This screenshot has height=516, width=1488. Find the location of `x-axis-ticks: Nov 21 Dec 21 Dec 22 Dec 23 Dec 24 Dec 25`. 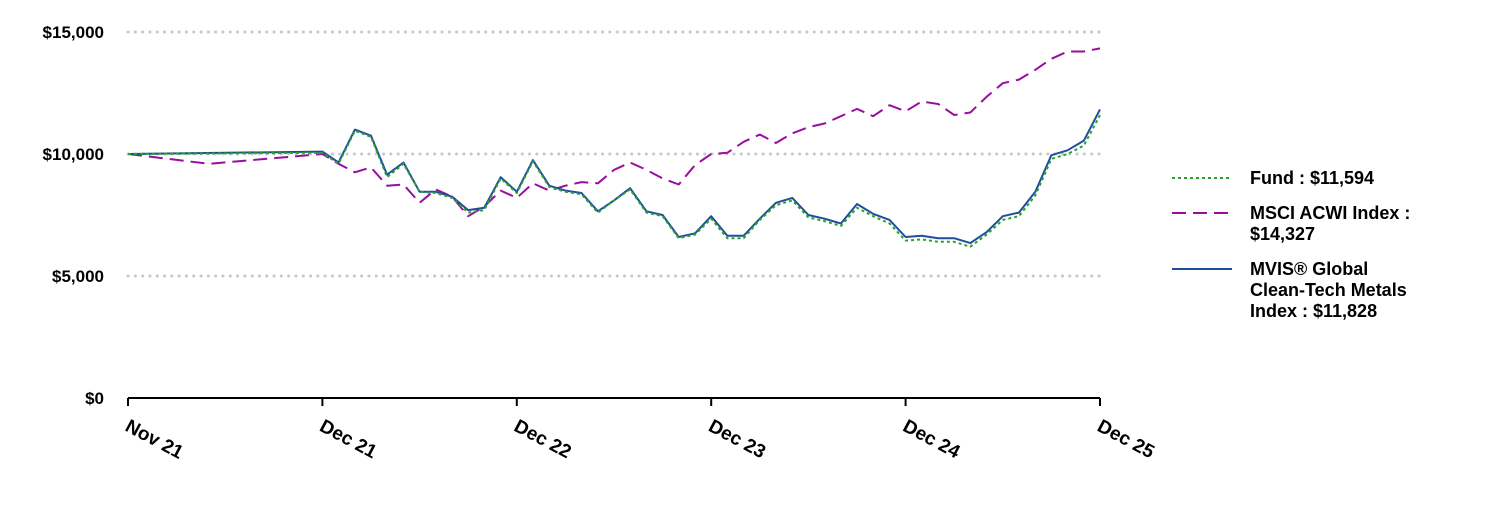

x-axis-ticks: Nov 21 Dec 21 Dec 22 Dec 23 Dec 24 Dec 25 is located at coordinates (640, 431).